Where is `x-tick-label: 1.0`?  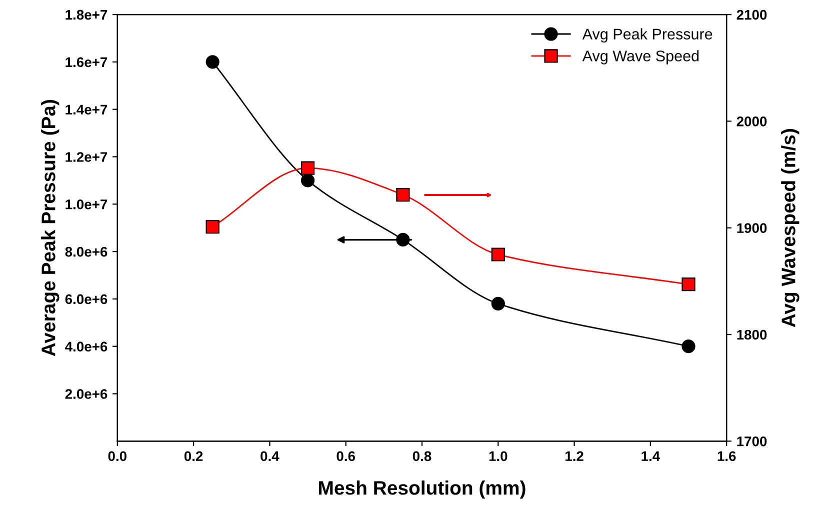 x-tick-label: 1.0 is located at coordinates (498, 456).